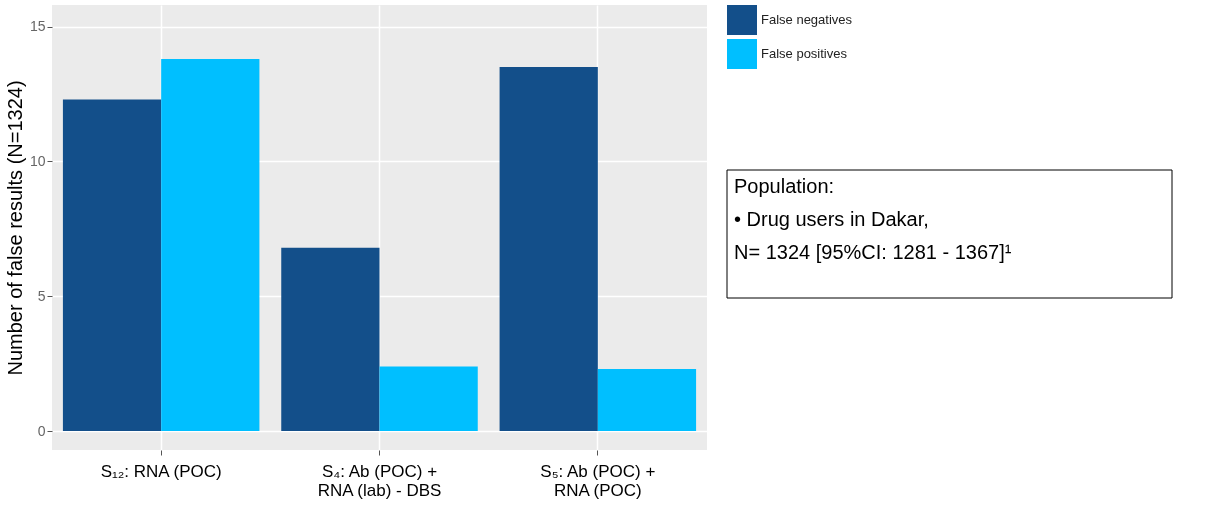  Describe the element at coordinates (161, 471) in the screenshot. I see `x-tick-label: S₁₂: RNA (POC)` at that location.